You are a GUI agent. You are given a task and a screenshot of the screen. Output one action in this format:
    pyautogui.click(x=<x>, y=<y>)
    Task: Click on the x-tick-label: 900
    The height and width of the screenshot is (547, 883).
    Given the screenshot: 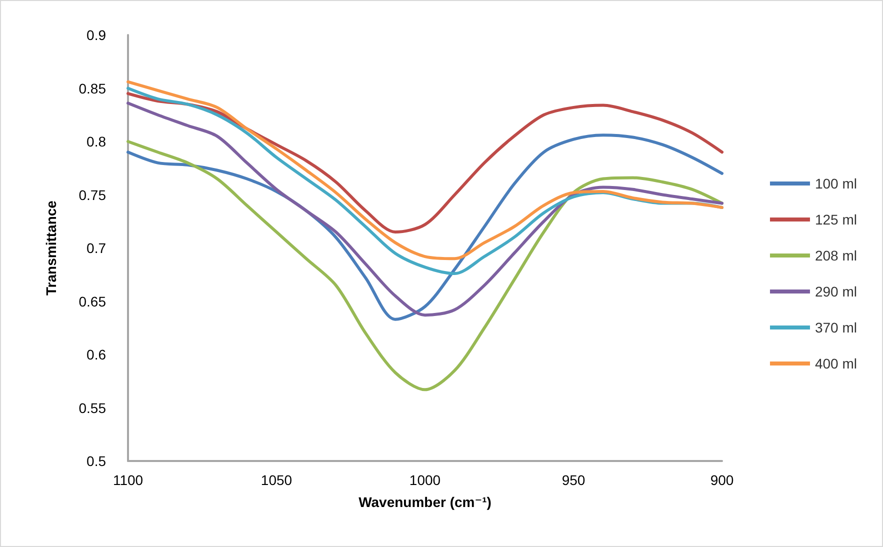 What is the action you would take?
    pyautogui.click(x=722, y=480)
    